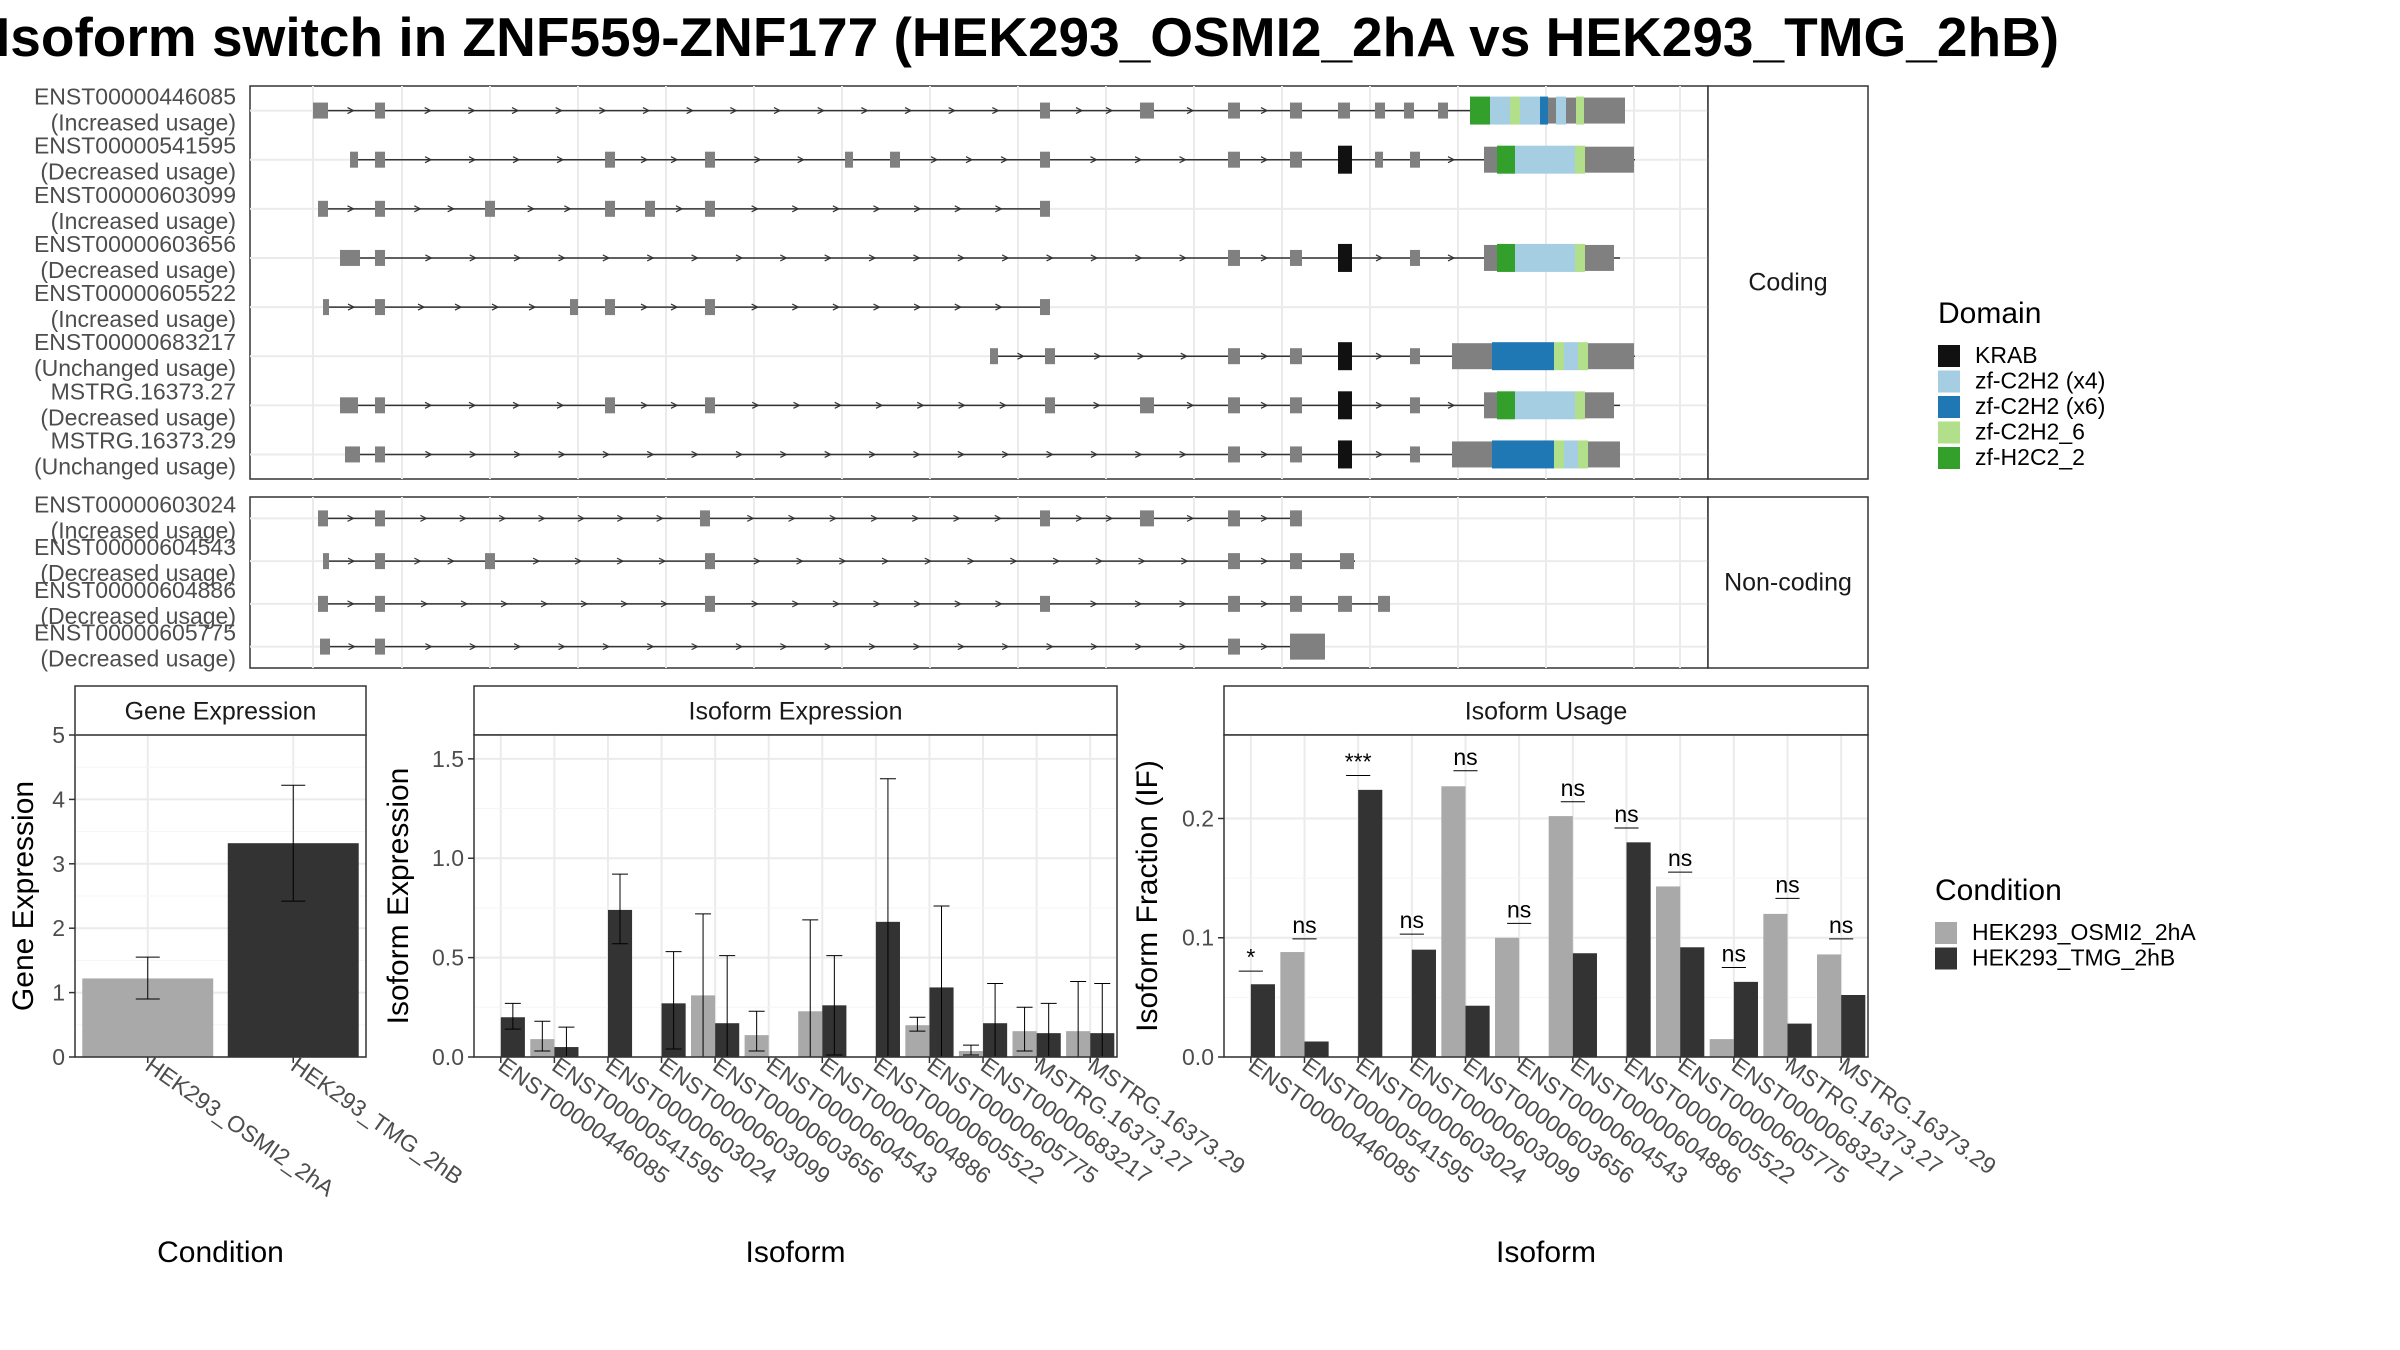  What do you see at coordinates (143, 530) in the screenshot?
I see `track-usage: (Increased usage)` at bounding box center [143, 530].